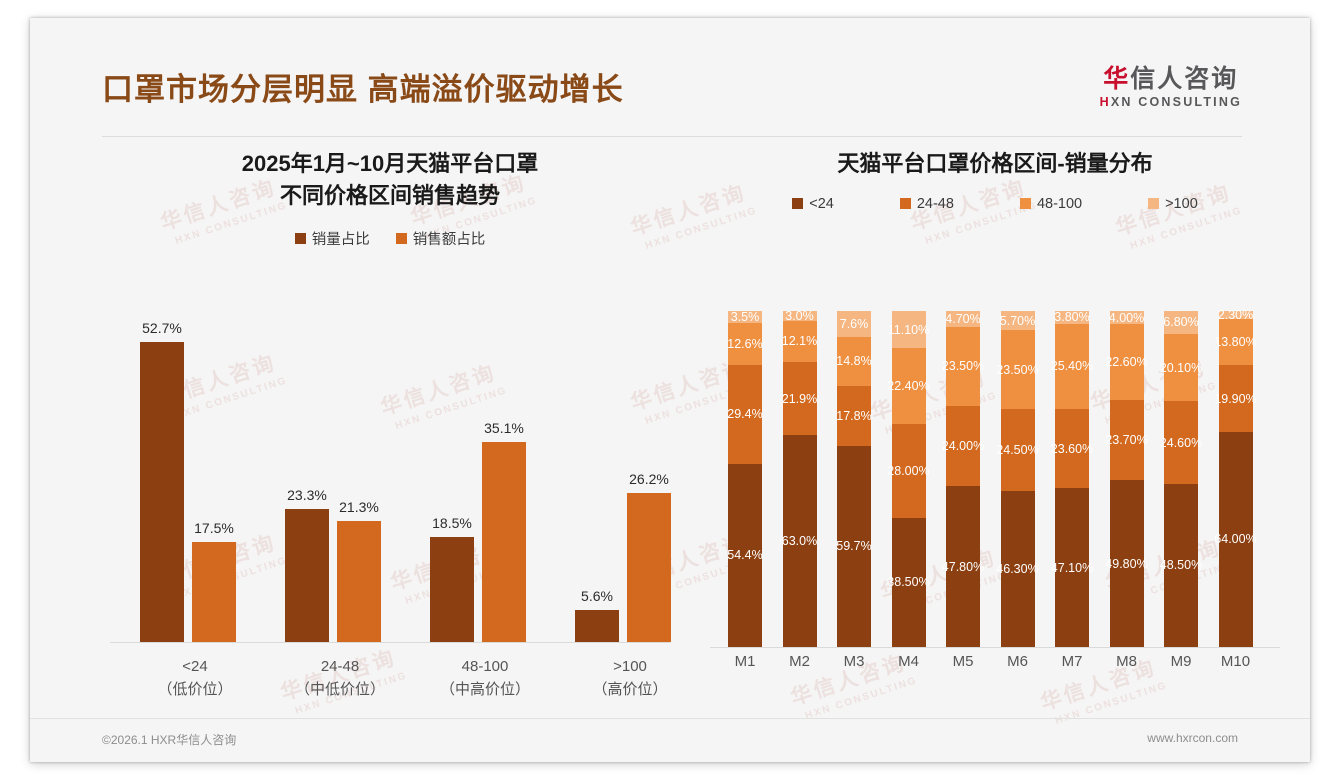  What do you see at coordinates (799, 541) in the screenshot?
I see `stack-value-label: 63.0%` at bounding box center [799, 541].